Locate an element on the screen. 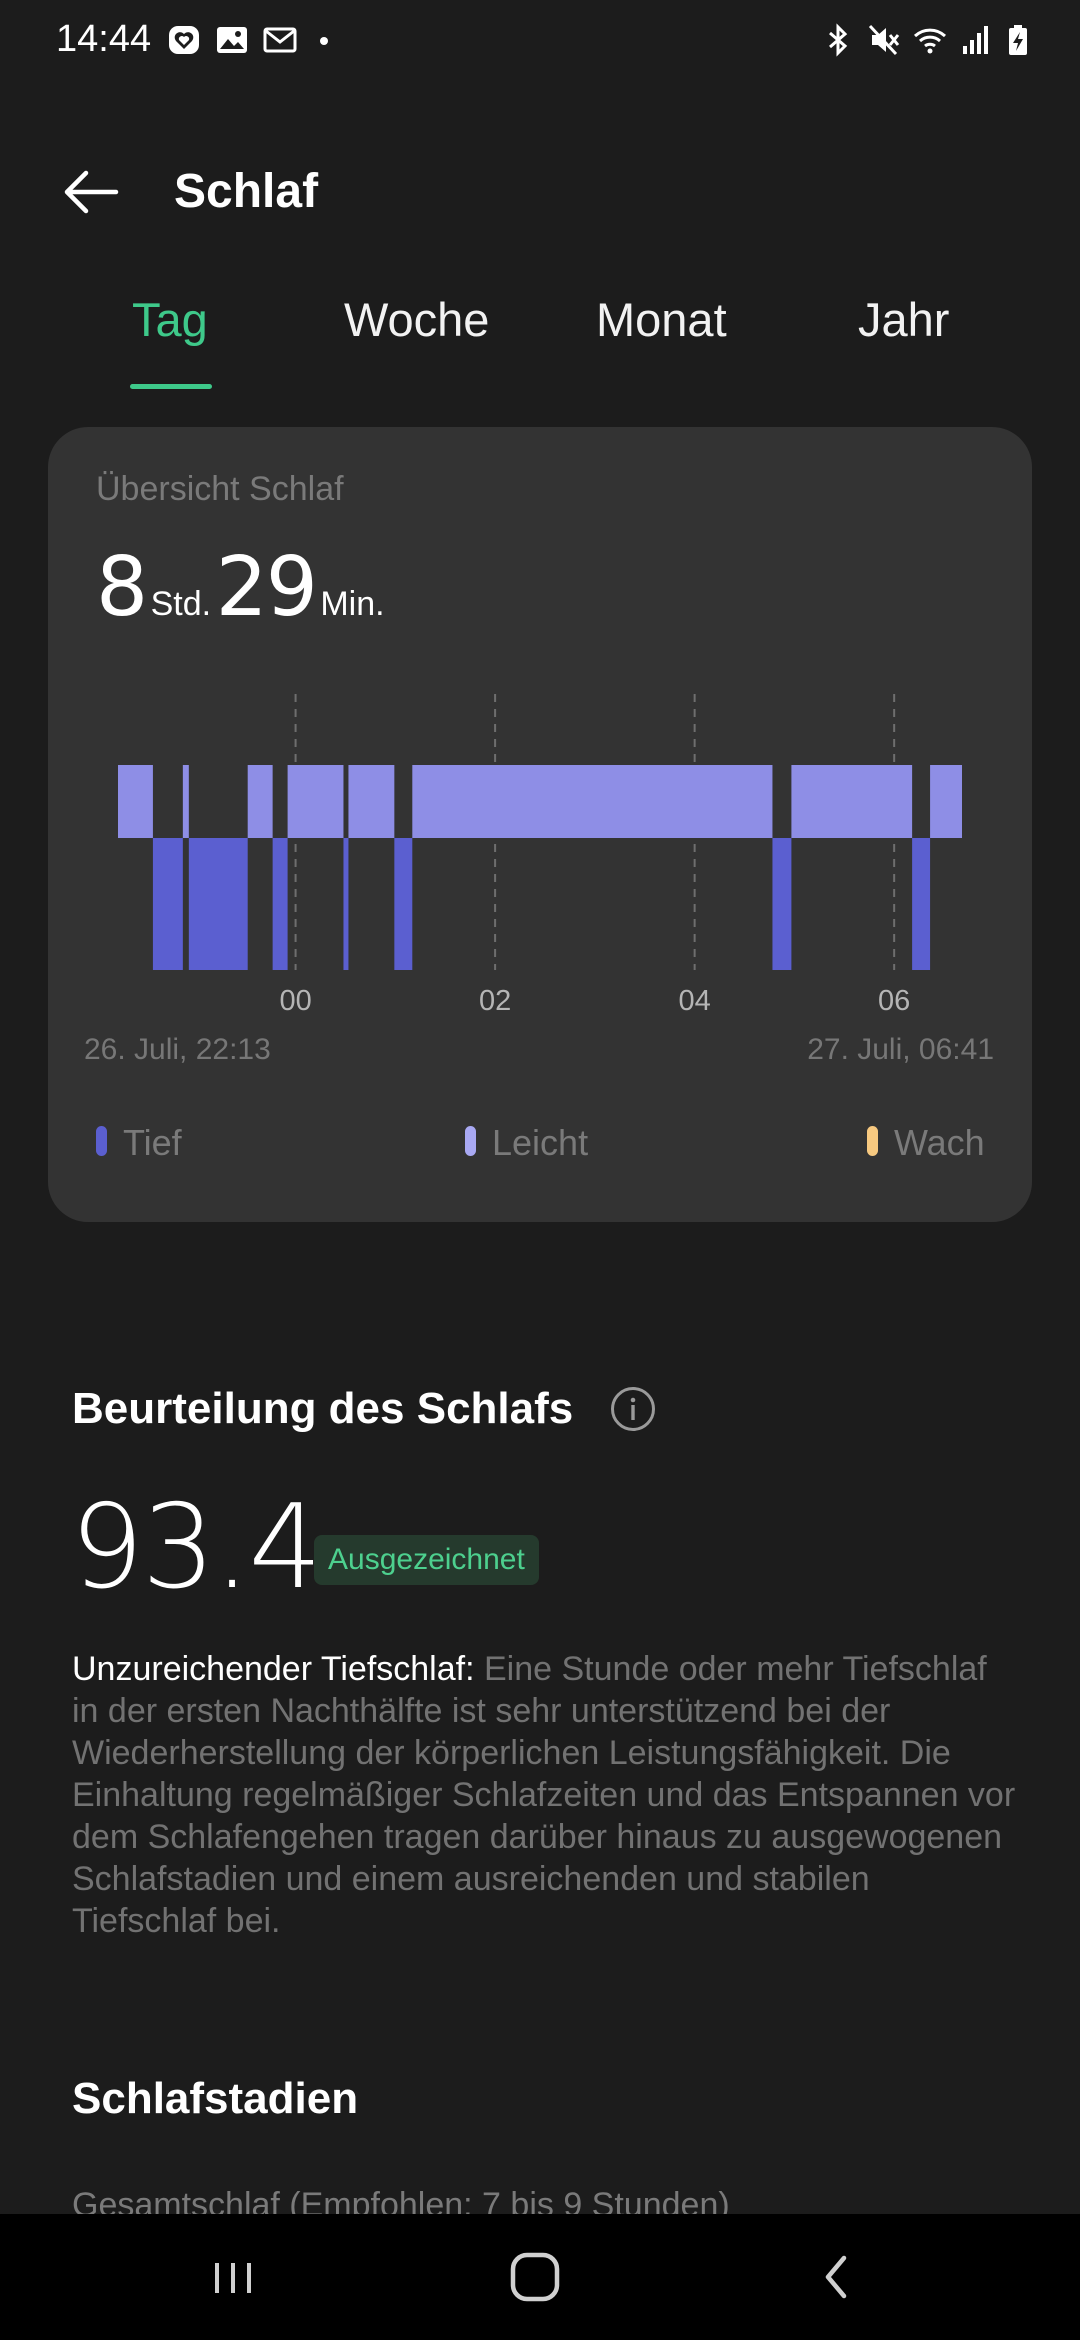  back-button is located at coordinates (94, 192).